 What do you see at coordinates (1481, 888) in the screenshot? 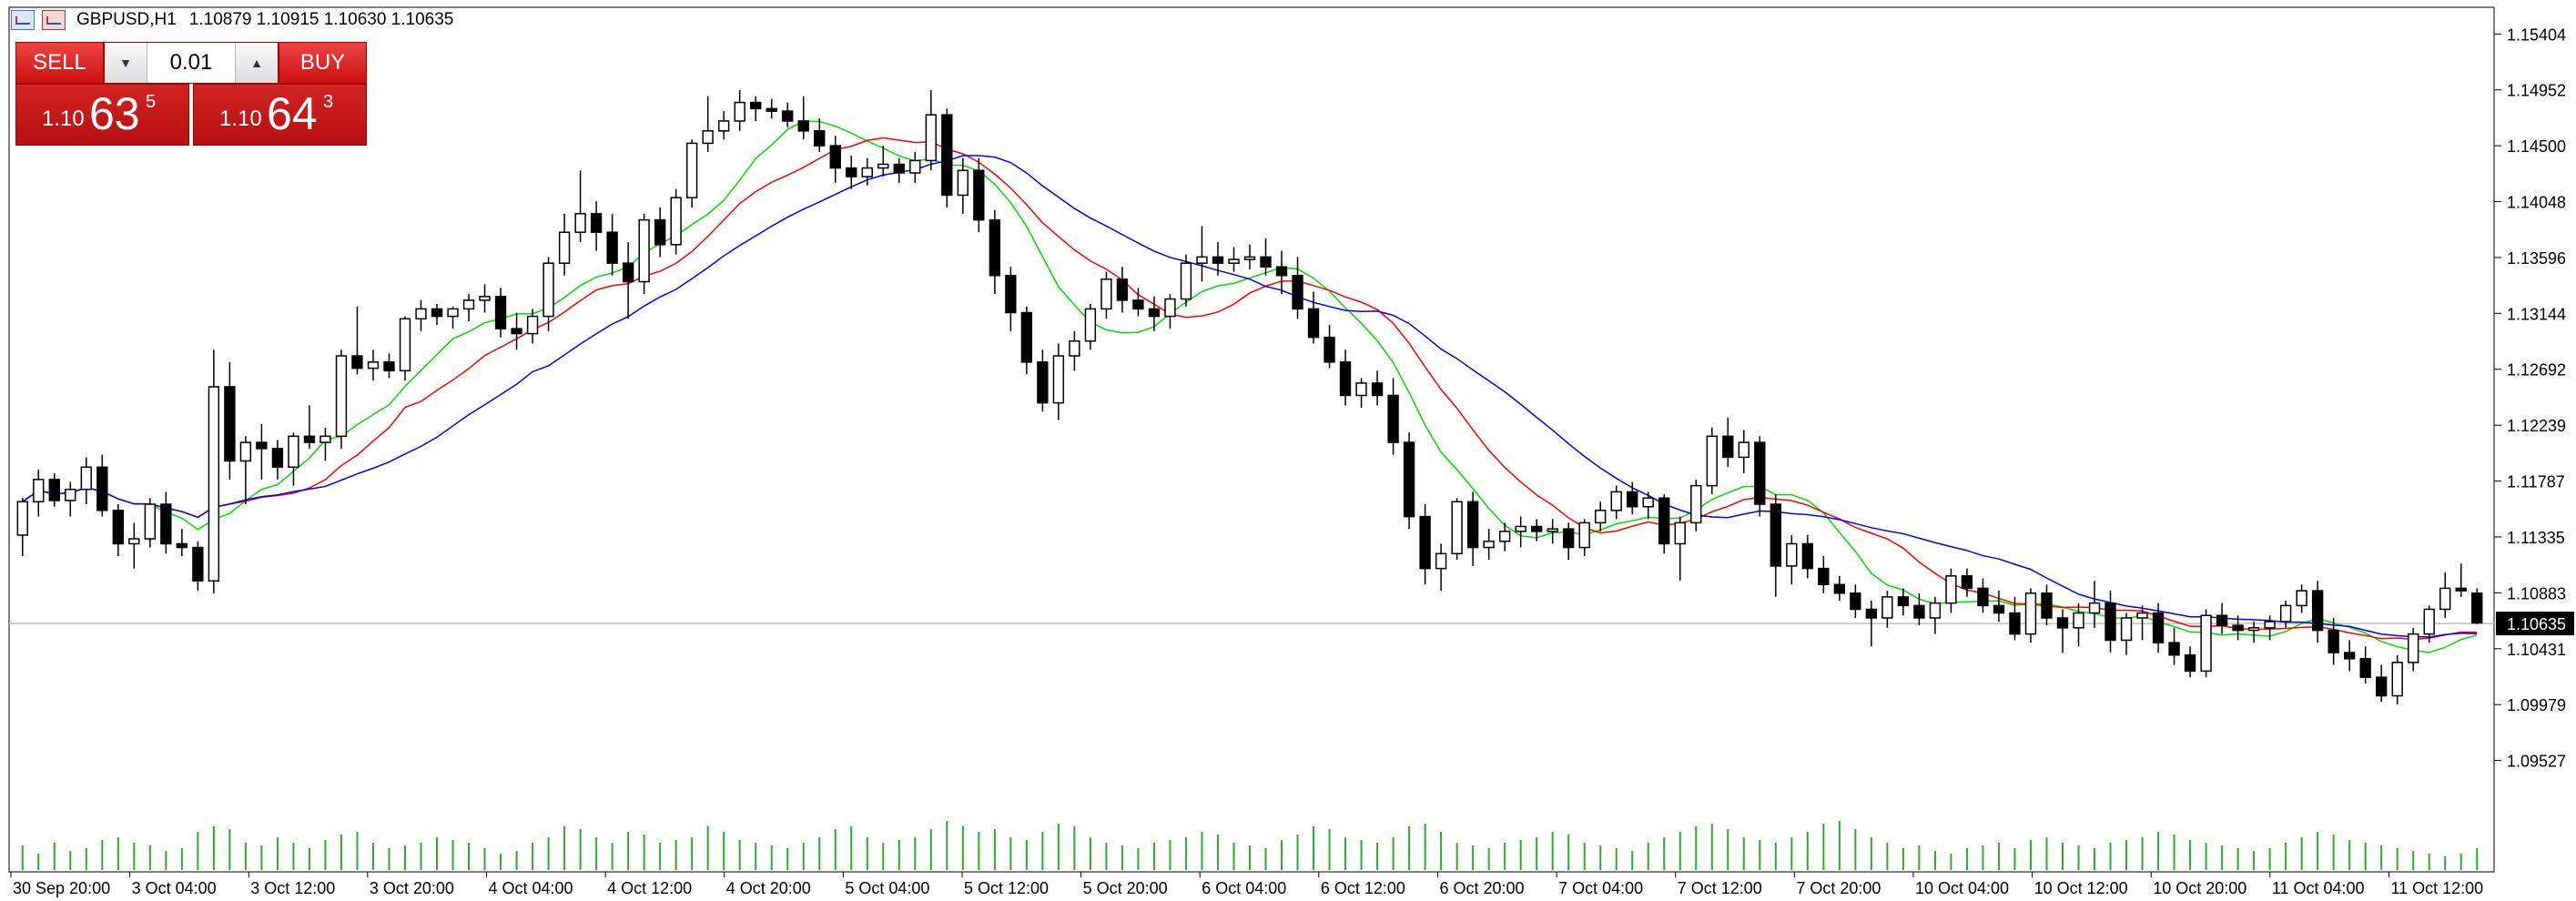
I see `x-tick-label: 6 Oct 20:00` at bounding box center [1481, 888].